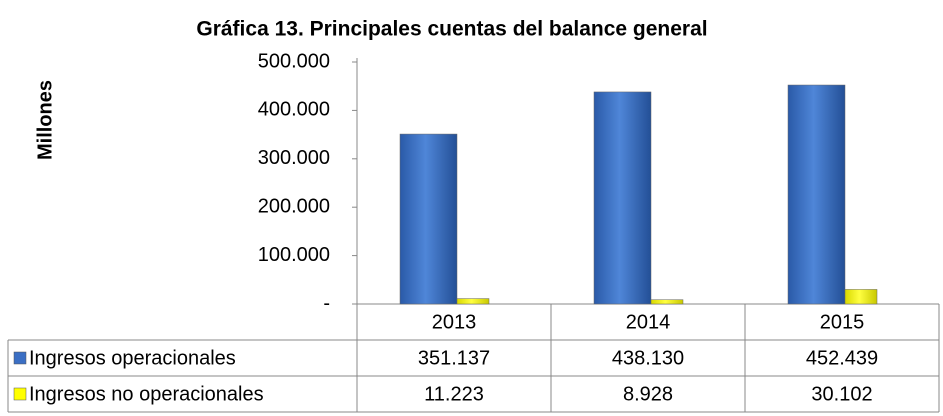 Image resolution: width=943 pixels, height=416 pixels. I want to click on x-tick-label: 2015, so click(842, 322).